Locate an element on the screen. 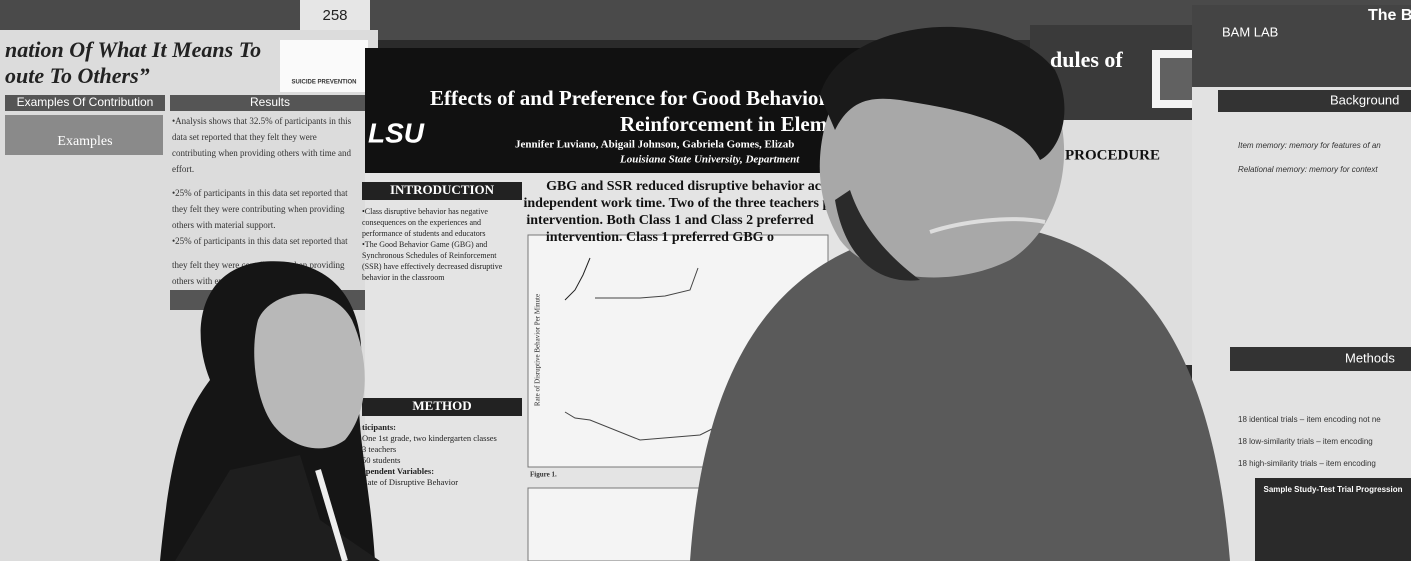  method-line: ependent Variables: is located at coordinates (398, 471).